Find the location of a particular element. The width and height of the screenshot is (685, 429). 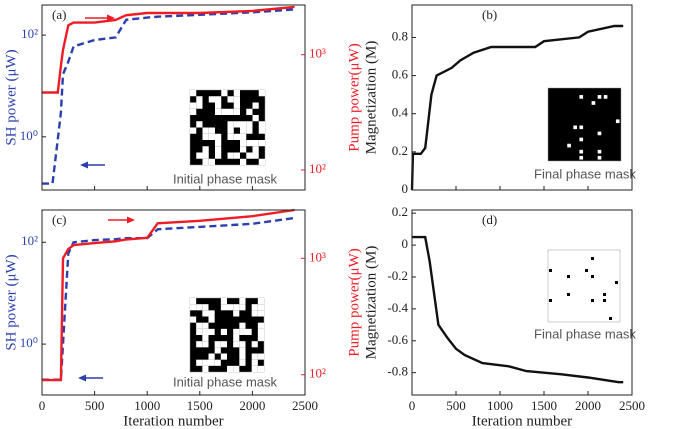

x-axis-label: Iteration number is located at coordinates (173, 421).